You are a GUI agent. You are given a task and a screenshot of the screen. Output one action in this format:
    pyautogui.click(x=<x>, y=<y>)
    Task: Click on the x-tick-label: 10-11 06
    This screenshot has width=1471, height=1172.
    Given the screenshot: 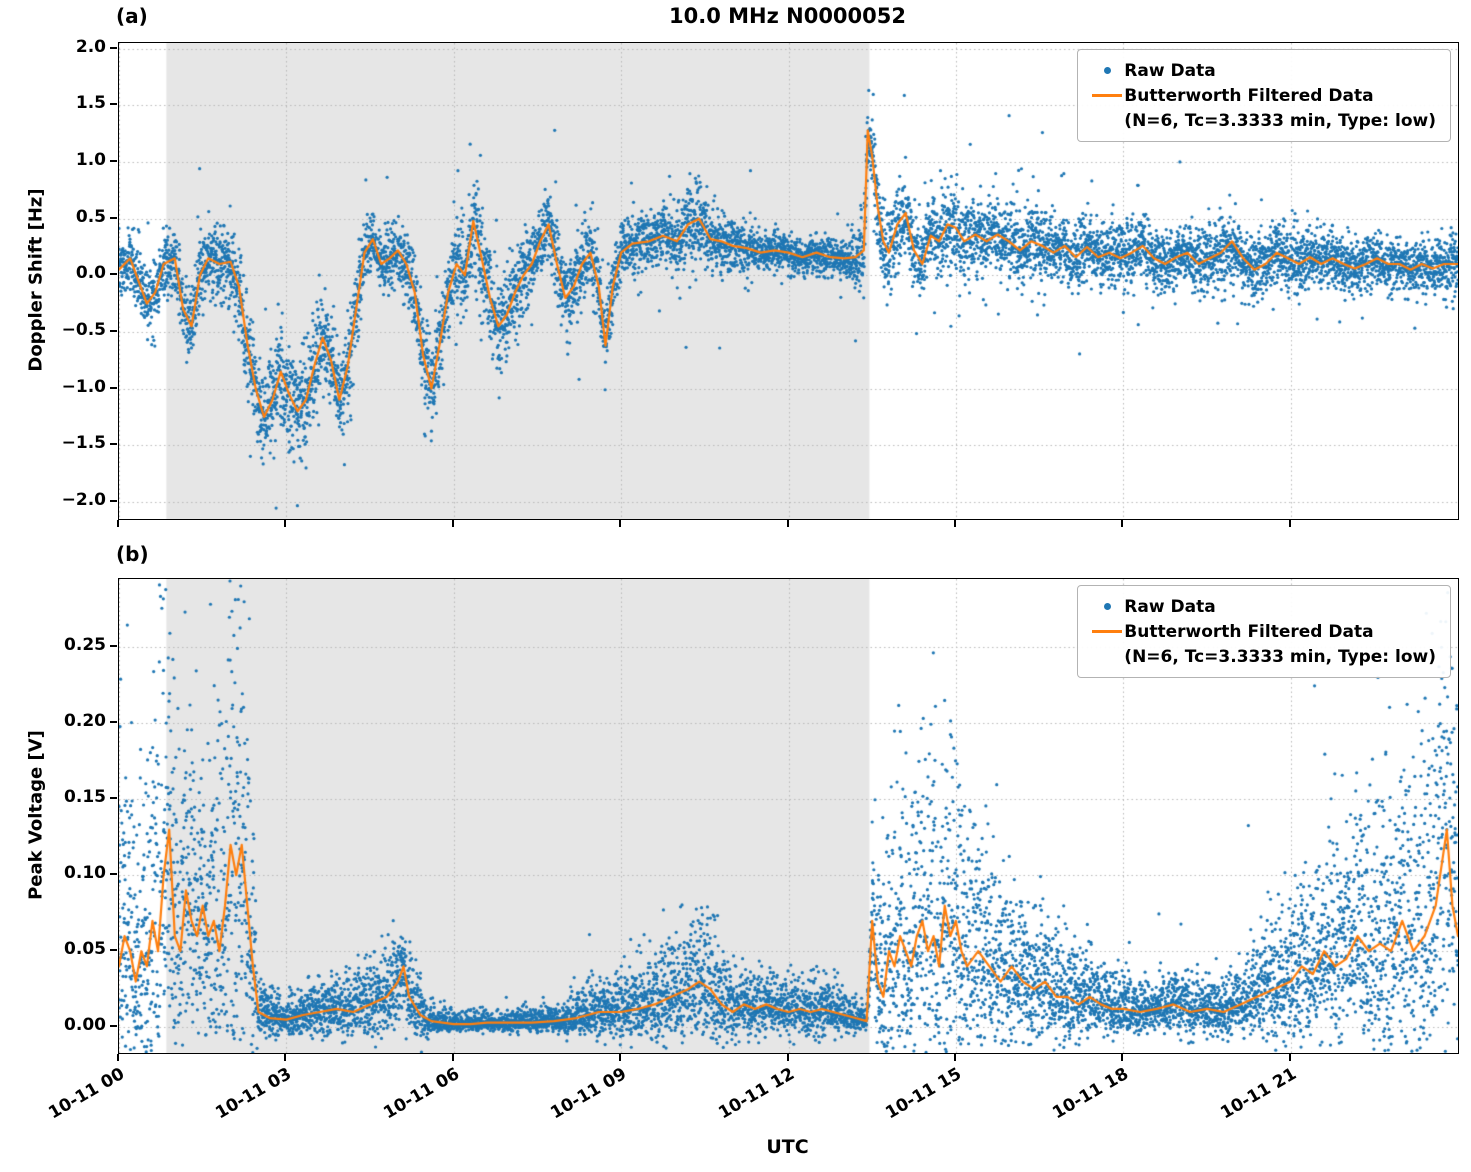 What is the action you would take?
    pyautogui.click(x=421, y=1094)
    